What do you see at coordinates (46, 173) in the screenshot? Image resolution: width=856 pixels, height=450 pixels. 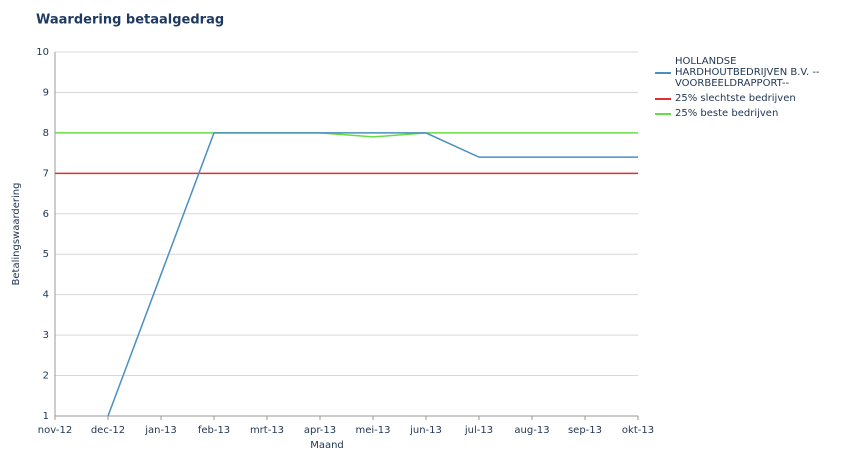 I see `y-tick-label: 7` at bounding box center [46, 173].